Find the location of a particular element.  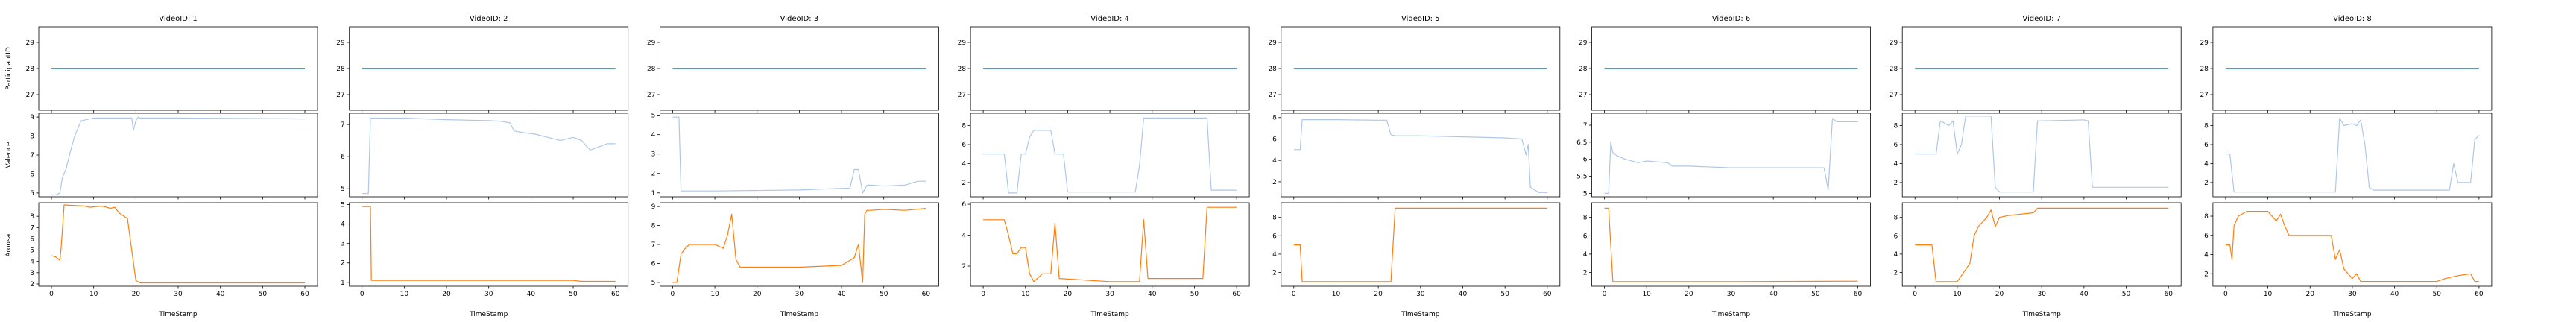

x-tick-label: 30 is located at coordinates (488, 294).